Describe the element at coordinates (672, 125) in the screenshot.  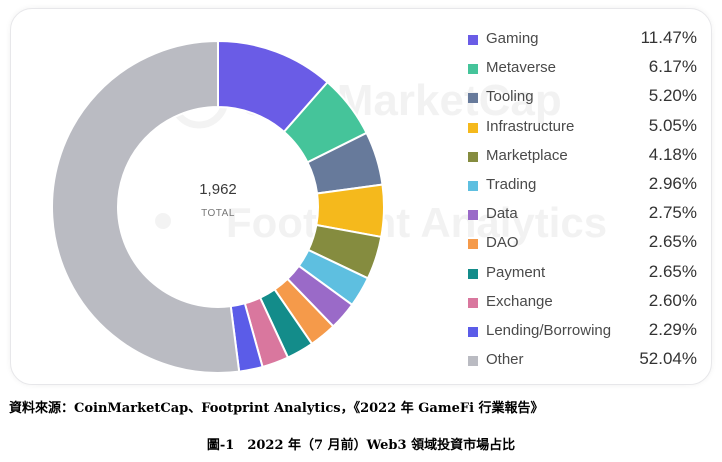
I see `legend-value: 5.05%` at that location.